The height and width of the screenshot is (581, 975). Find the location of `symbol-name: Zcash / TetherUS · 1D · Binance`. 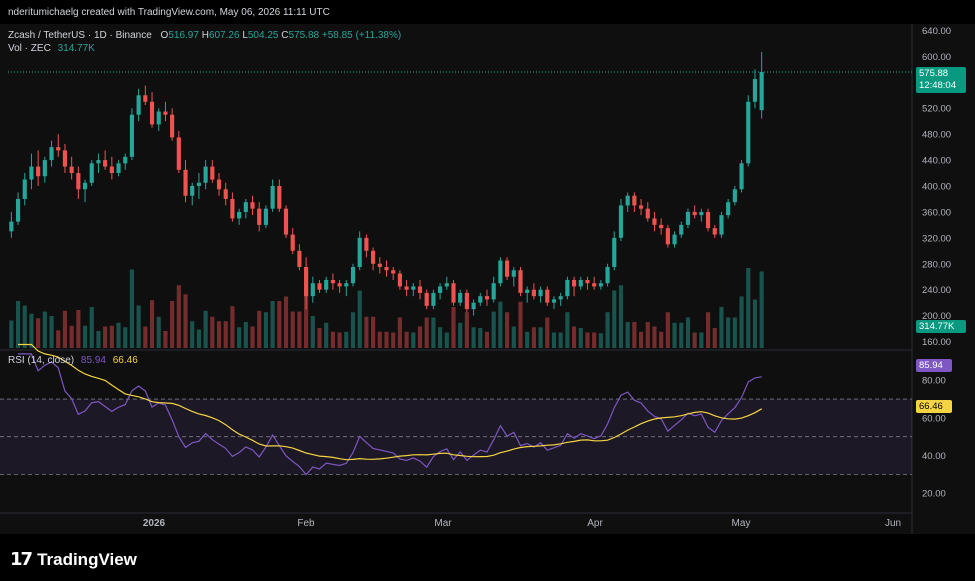

symbol-name: Zcash / TetherUS · 1D · Binance is located at coordinates (80, 35).